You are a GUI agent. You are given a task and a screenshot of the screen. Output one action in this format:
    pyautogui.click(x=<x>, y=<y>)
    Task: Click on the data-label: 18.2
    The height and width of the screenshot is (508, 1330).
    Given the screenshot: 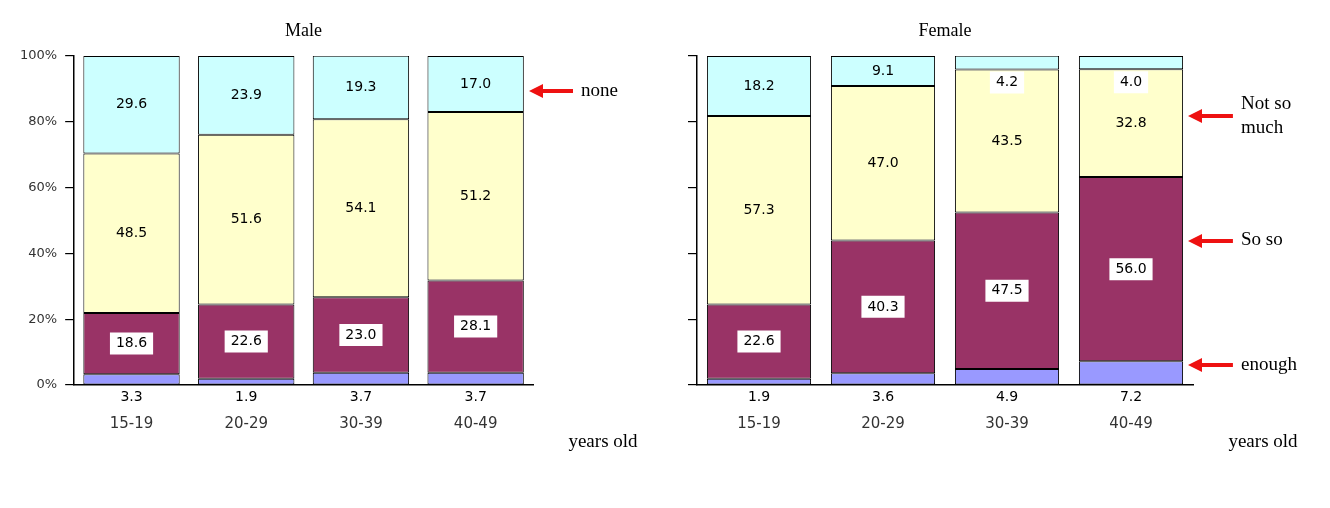 What is the action you would take?
    pyautogui.click(x=759, y=84)
    